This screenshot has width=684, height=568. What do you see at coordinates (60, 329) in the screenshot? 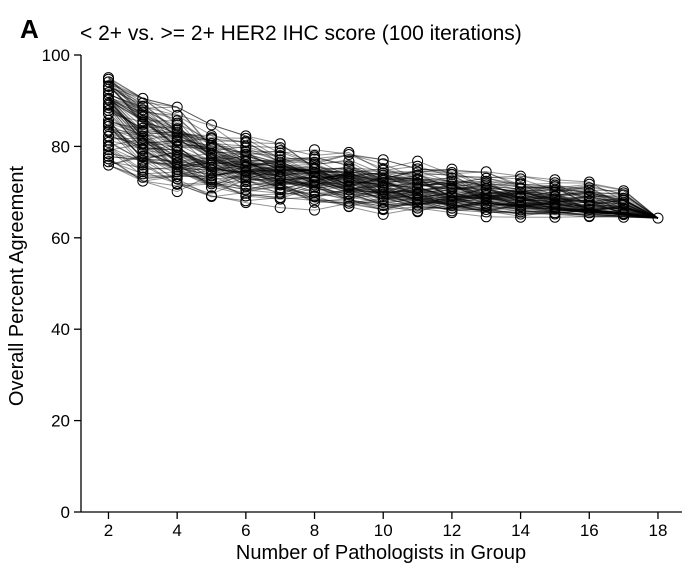
I see `y-tick-label: 40` at bounding box center [60, 329].